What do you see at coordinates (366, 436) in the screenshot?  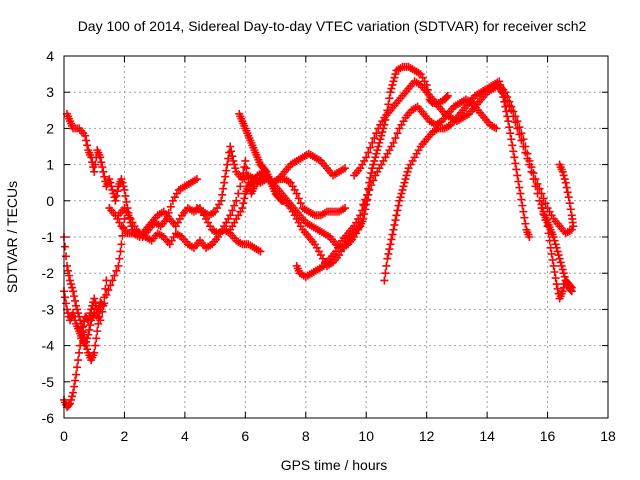 I see `x-tick-label: 10` at bounding box center [366, 436].